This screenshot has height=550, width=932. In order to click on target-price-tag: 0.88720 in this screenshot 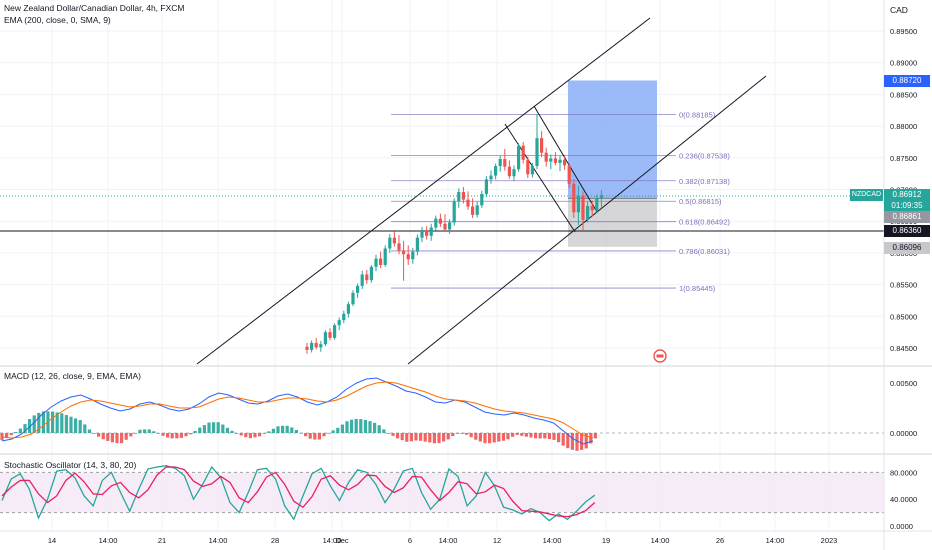, I will do `click(907, 81)`.